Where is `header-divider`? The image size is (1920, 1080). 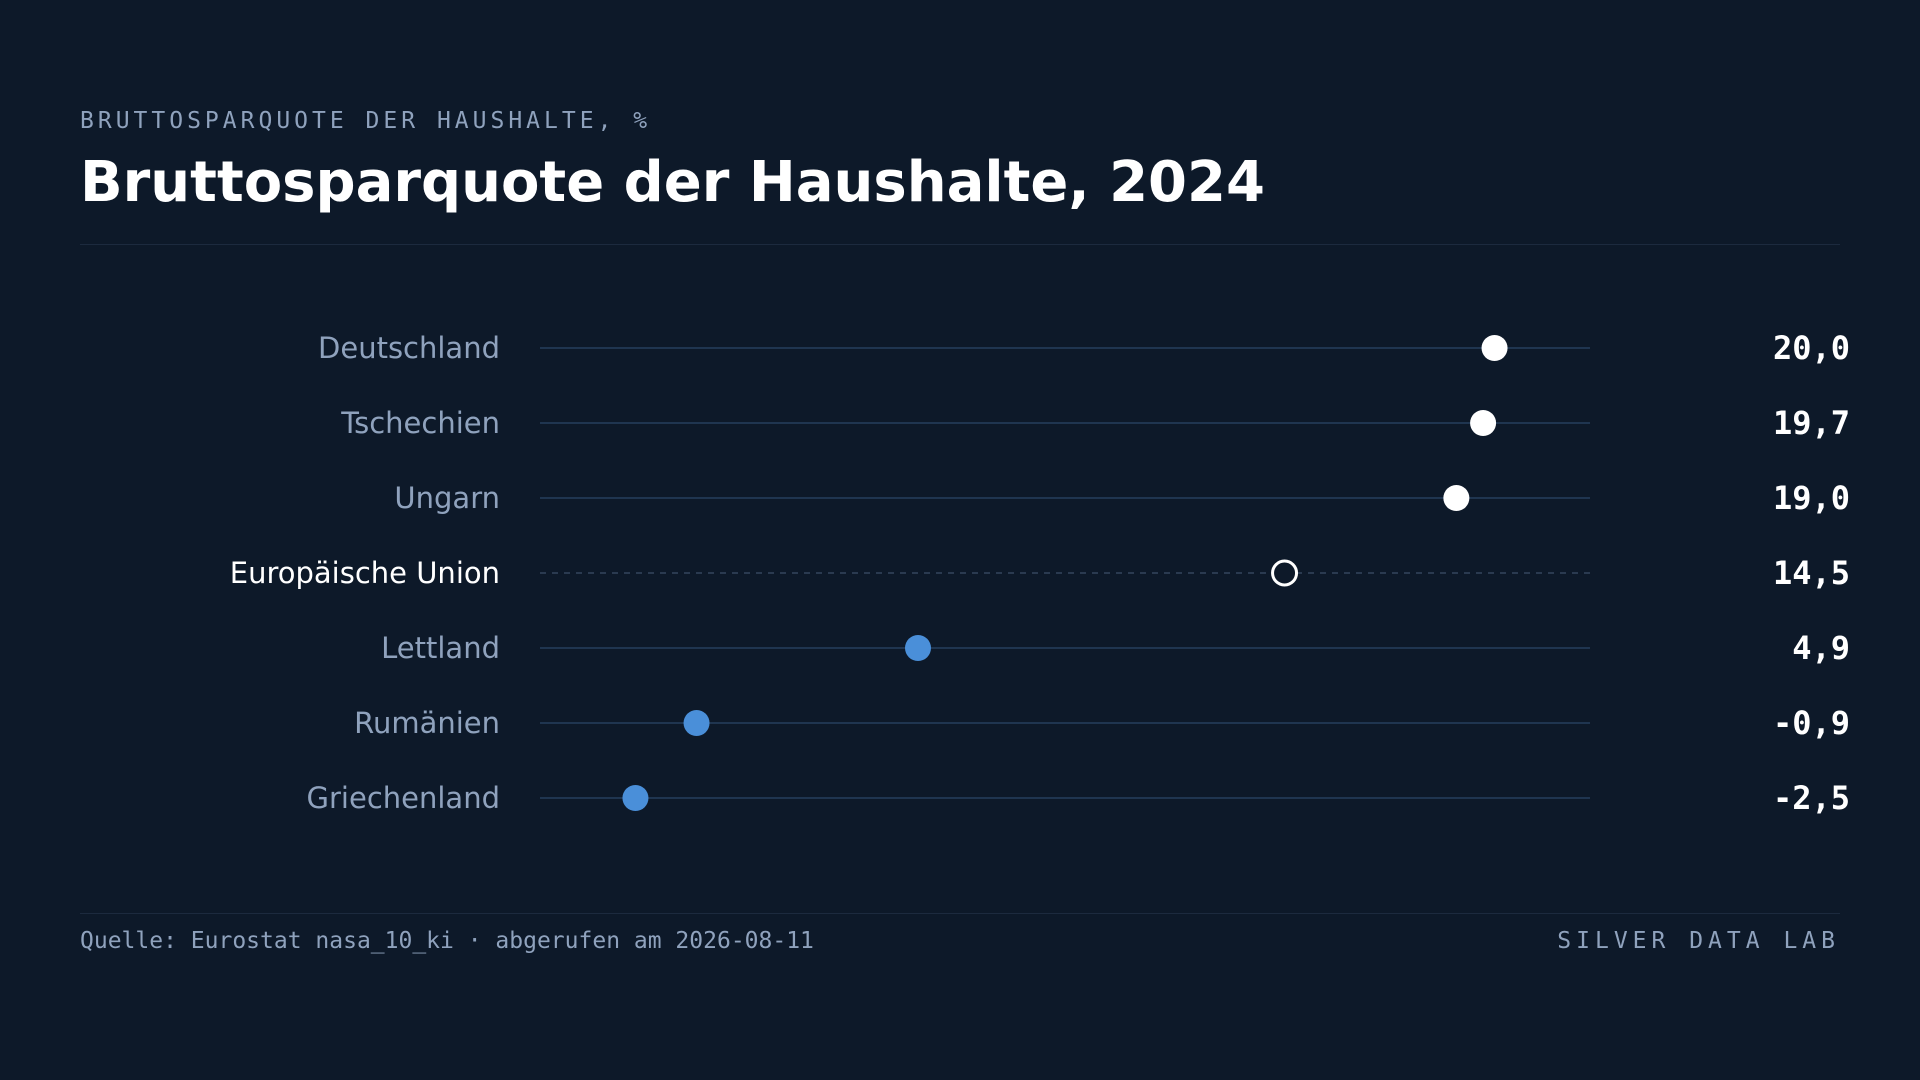 header-divider is located at coordinates (960, 244).